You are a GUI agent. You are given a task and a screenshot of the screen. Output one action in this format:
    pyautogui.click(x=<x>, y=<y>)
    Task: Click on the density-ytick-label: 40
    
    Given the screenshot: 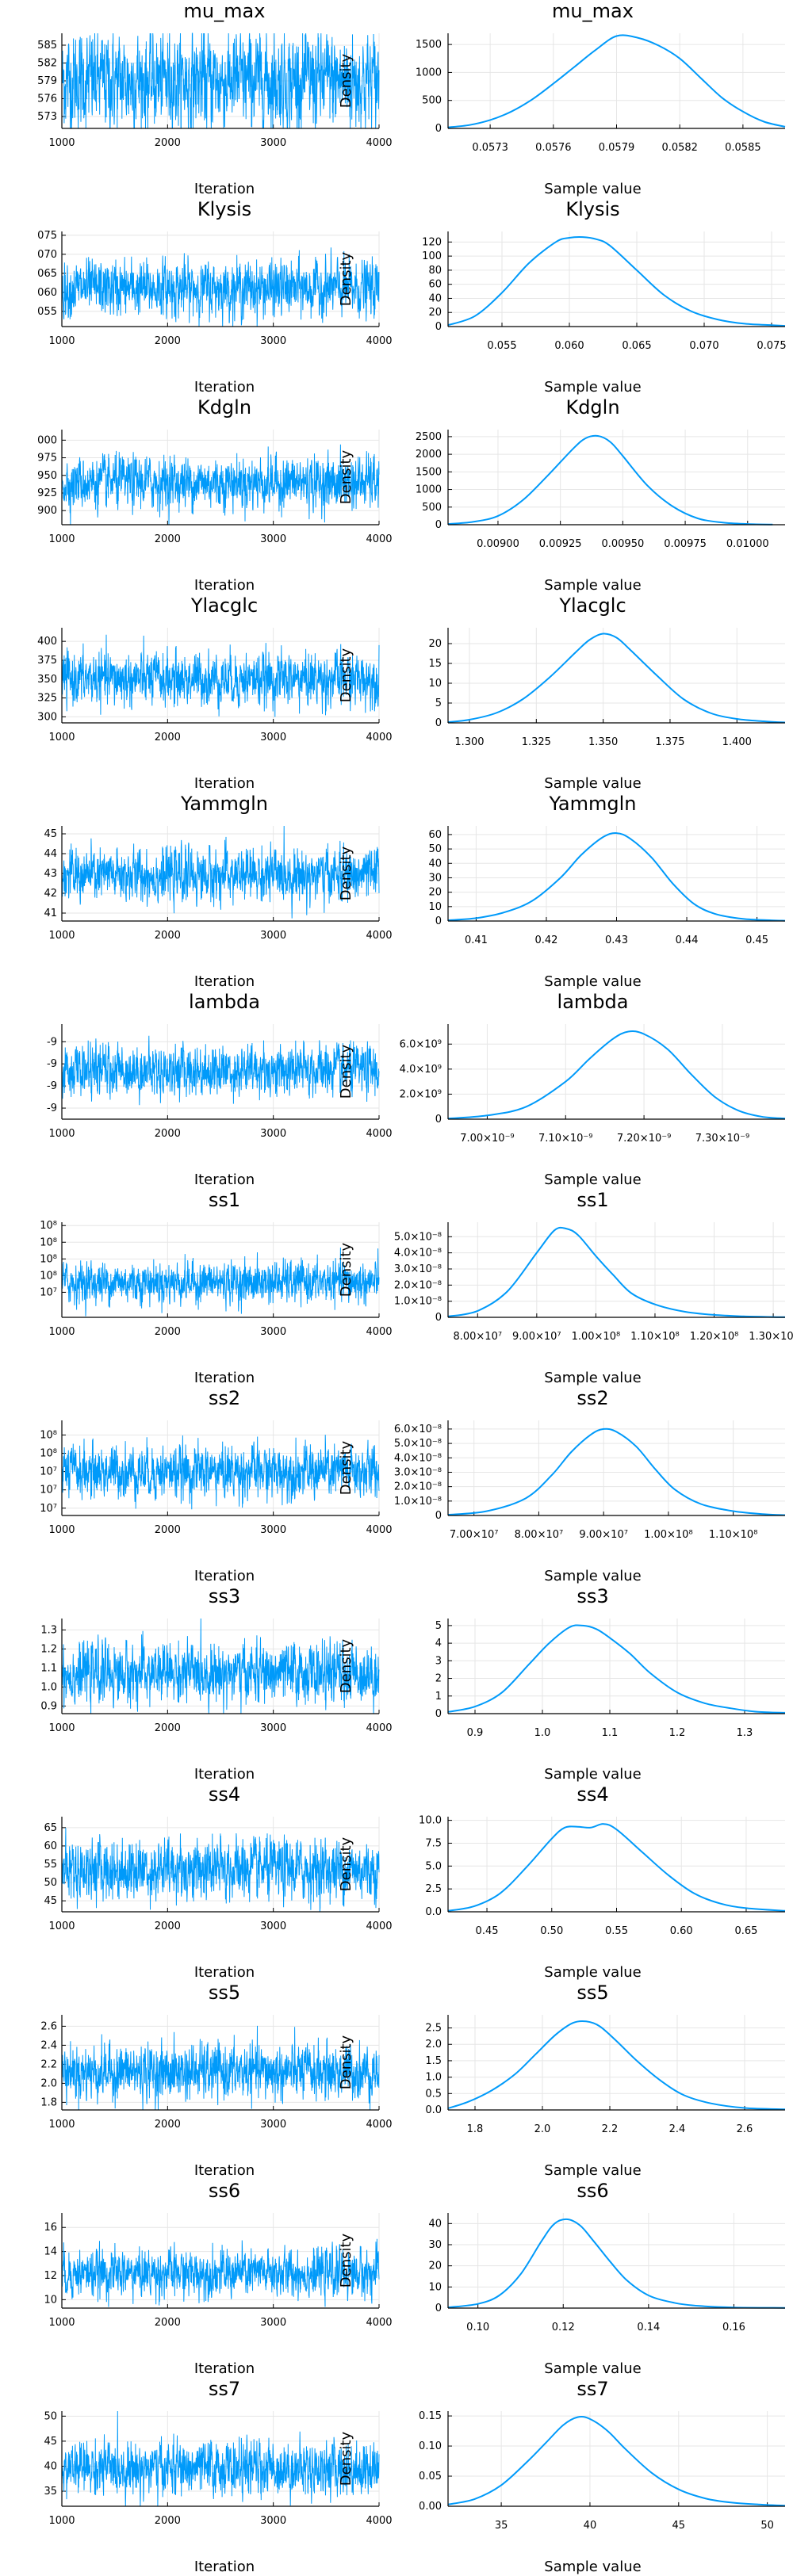 What is the action you would take?
    pyautogui.click(x=435, y=298)
    